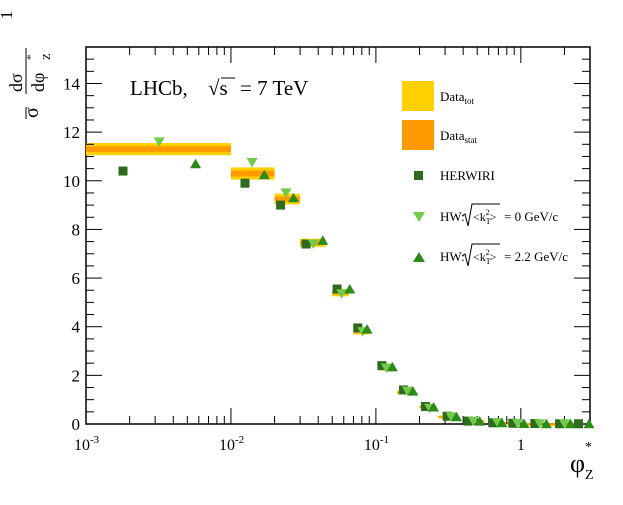 This screenshot has height=505, width=623. I want to click on legend-label-data-tot: Data, so click(452, 96).